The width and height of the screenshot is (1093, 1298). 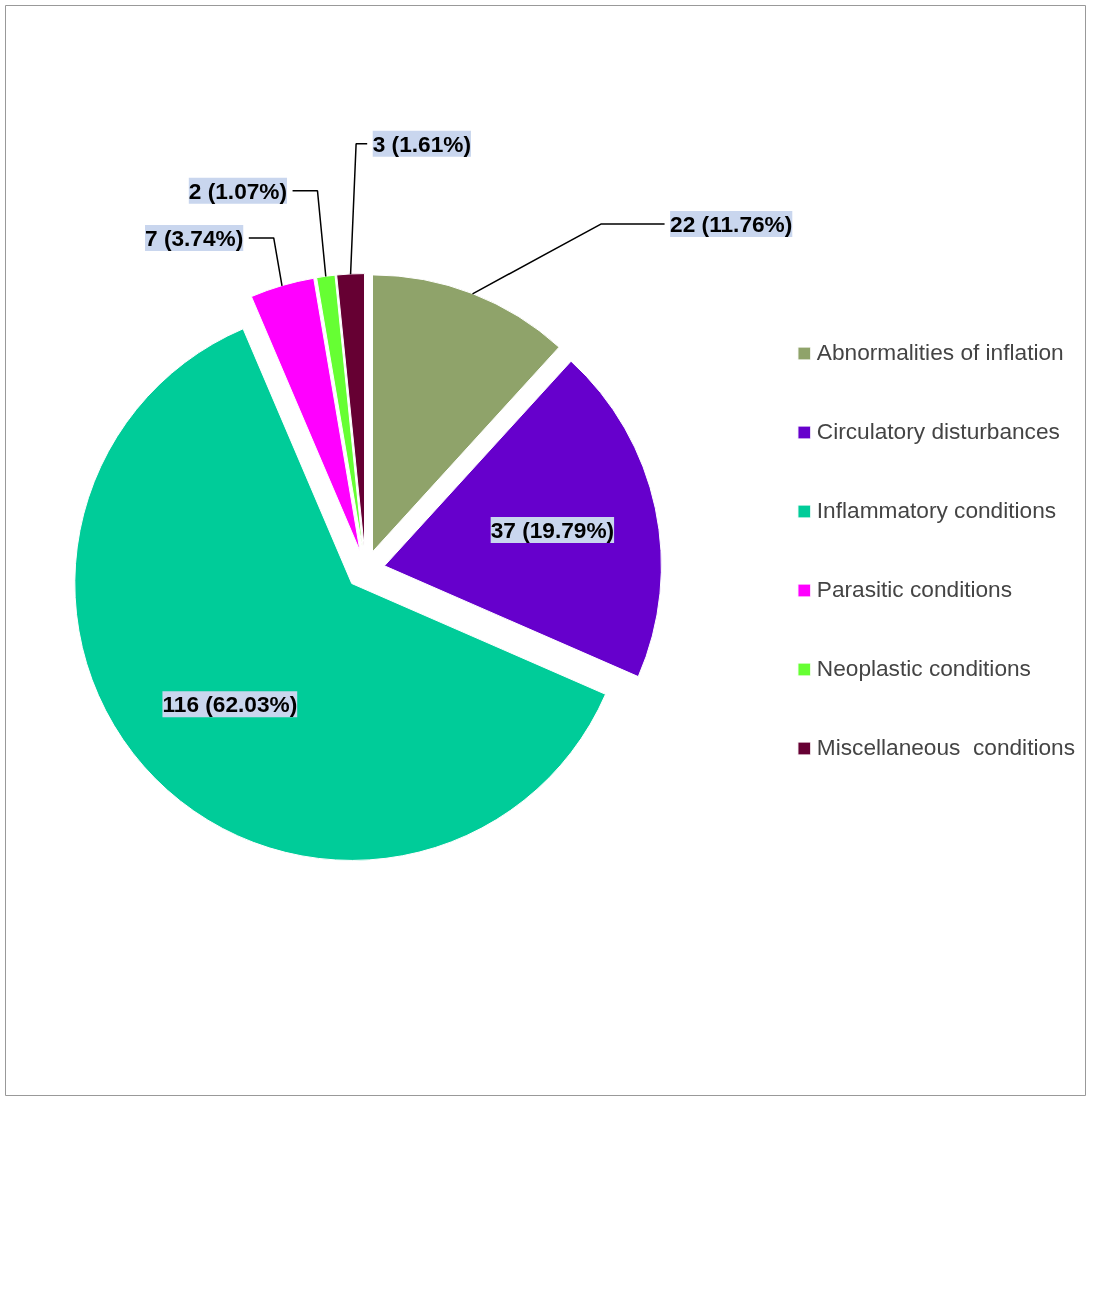 What do you see at coordinates (552, 530) in the screenshot?
I see `data-label: 37 (19.79%)` at bounding box center [552, 530].